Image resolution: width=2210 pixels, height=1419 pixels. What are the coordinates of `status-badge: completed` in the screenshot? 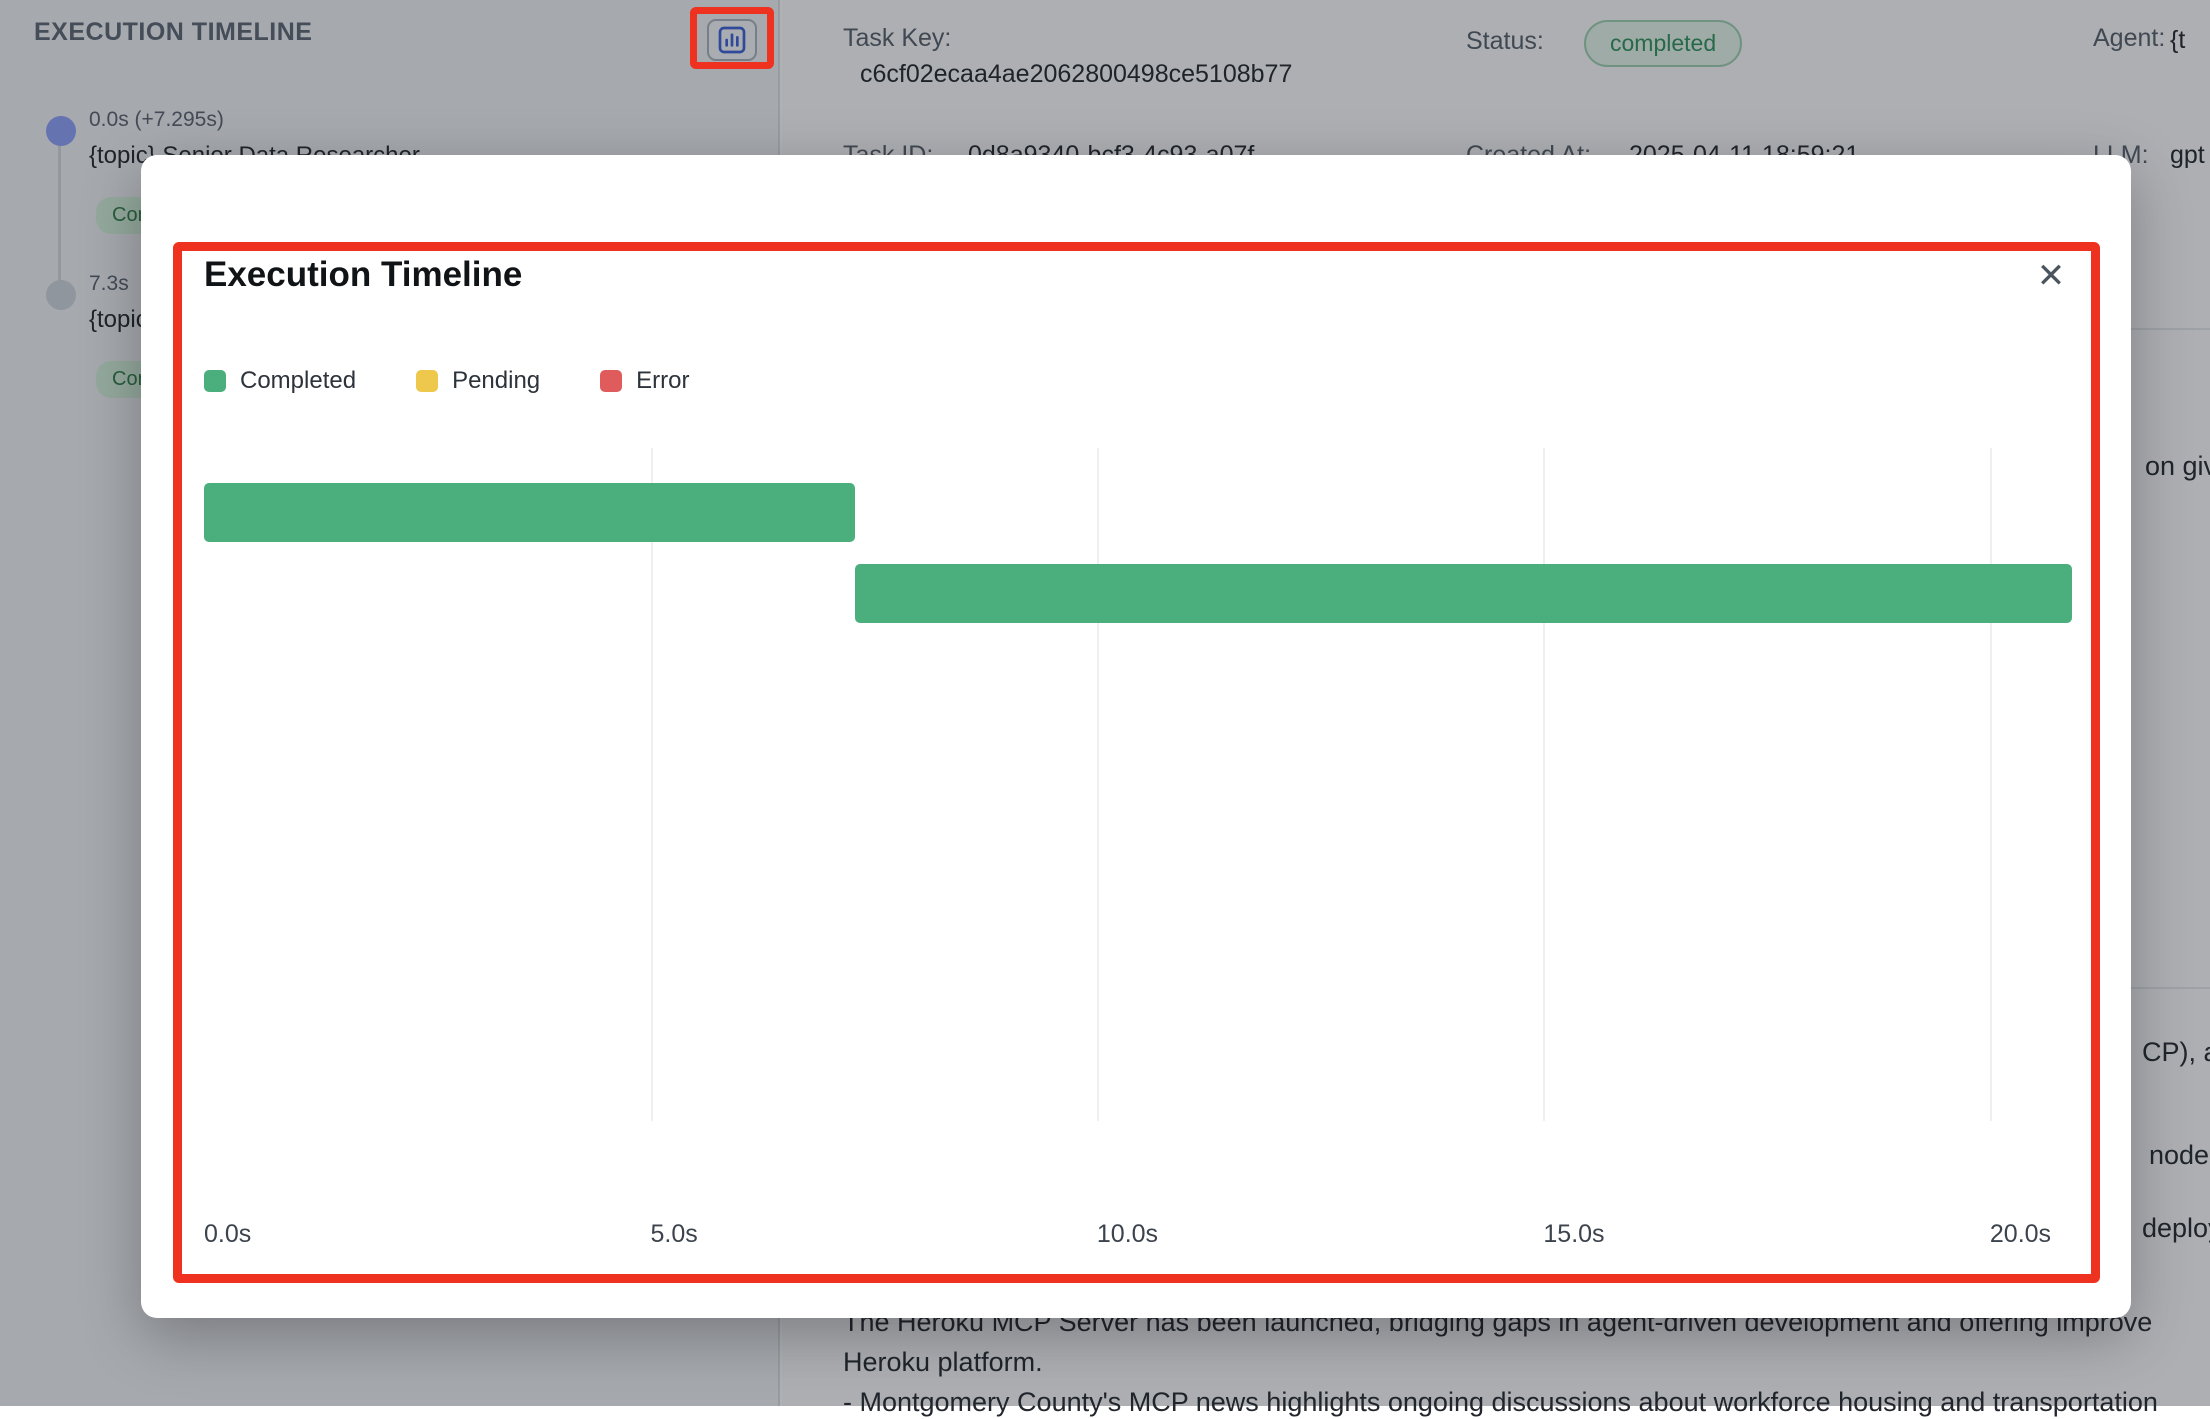 It's located at (1663, 43).